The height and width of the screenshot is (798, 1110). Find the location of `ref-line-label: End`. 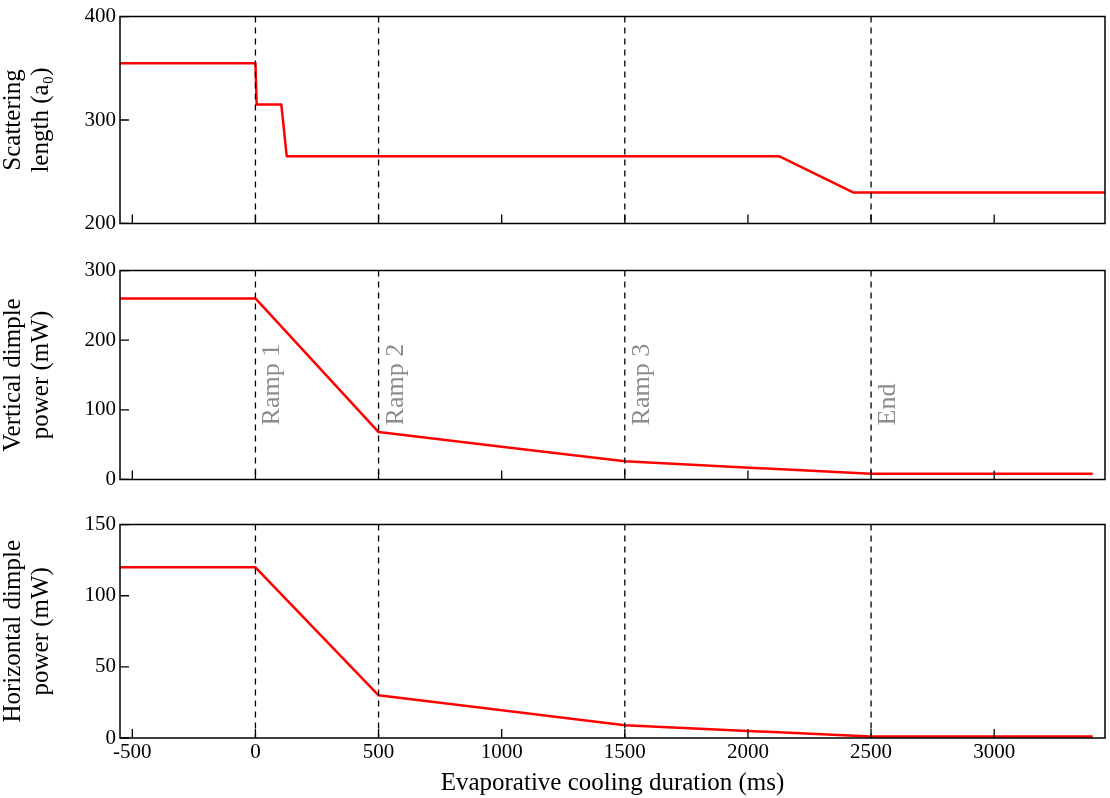

ref-line-label: End is located at coordinates (887, 404).